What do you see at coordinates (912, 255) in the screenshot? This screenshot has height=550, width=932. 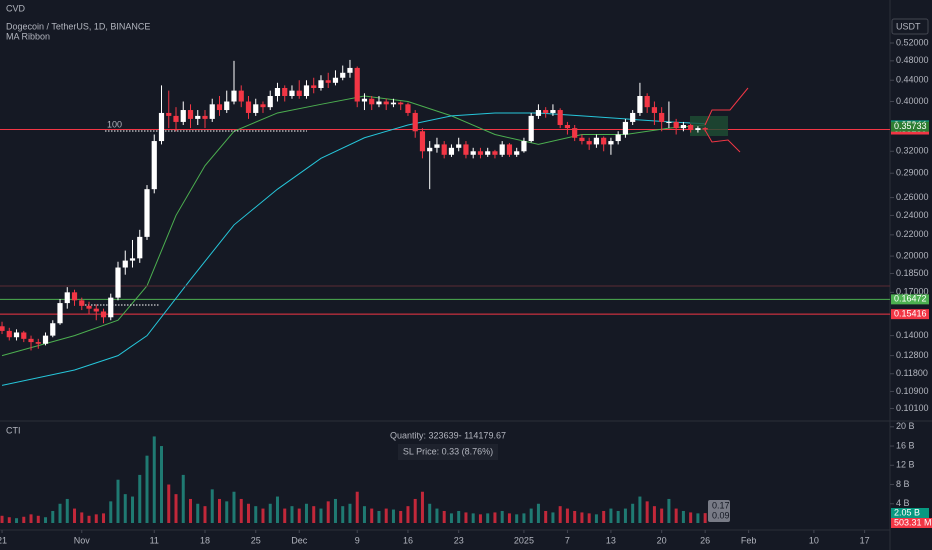 I see `y-tick-label: 0.20000` at bounding box center [912, 255].